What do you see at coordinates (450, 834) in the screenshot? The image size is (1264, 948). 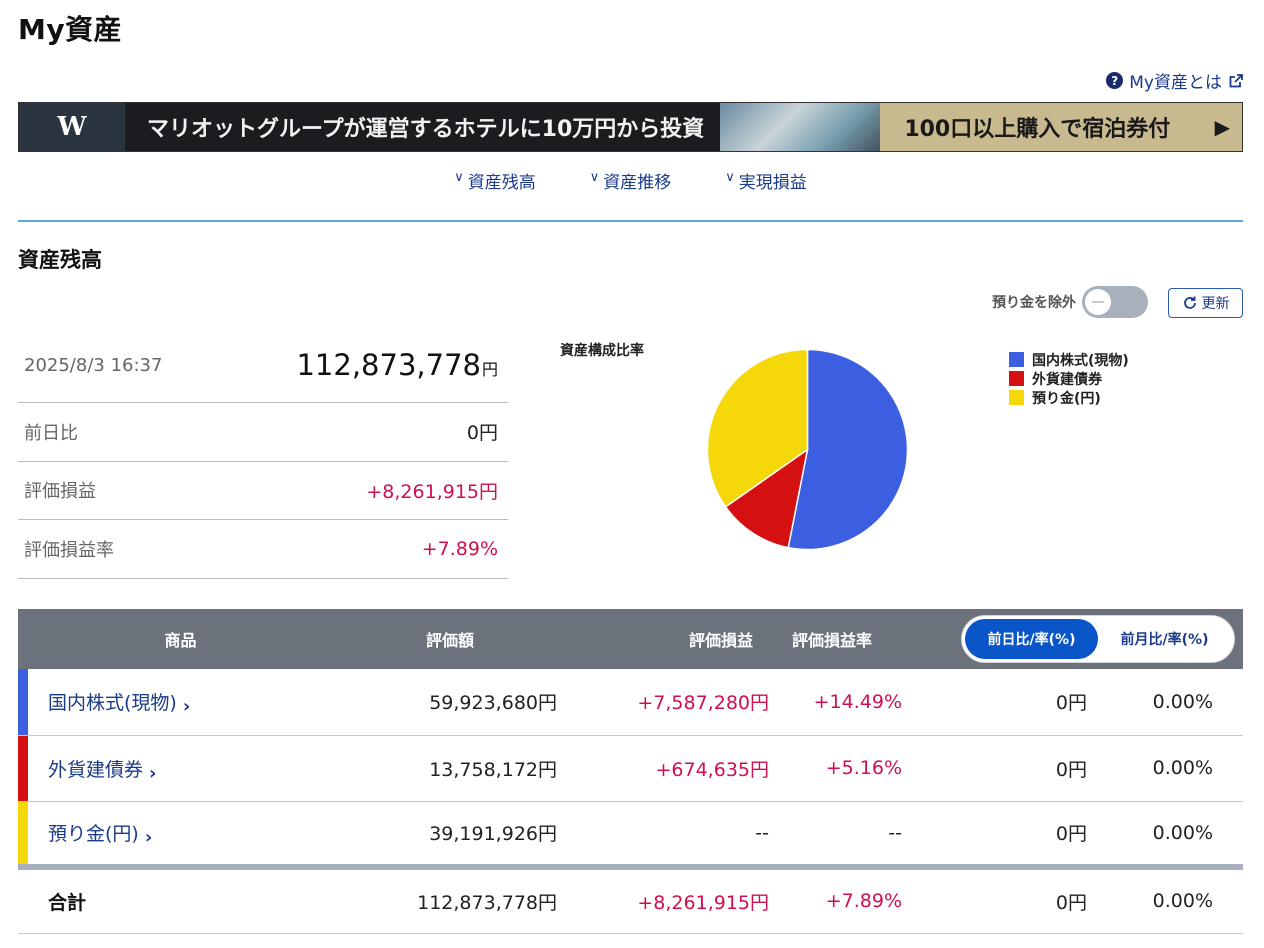 I see `valuation-cell: 39,191,926円` at bounding box center [450, 834].